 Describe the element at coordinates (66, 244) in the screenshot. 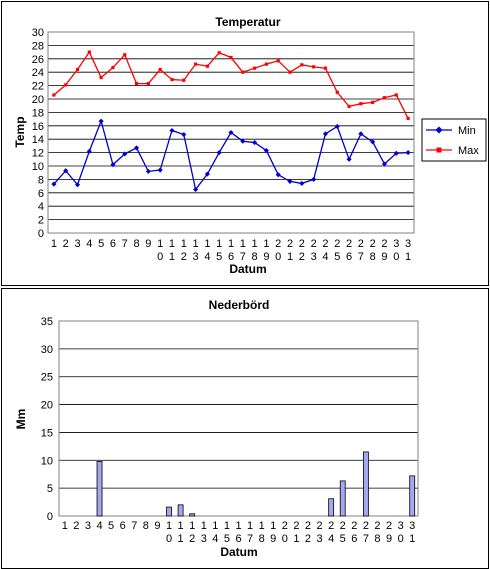

I see `temperature-x-tick: 2` at that location.